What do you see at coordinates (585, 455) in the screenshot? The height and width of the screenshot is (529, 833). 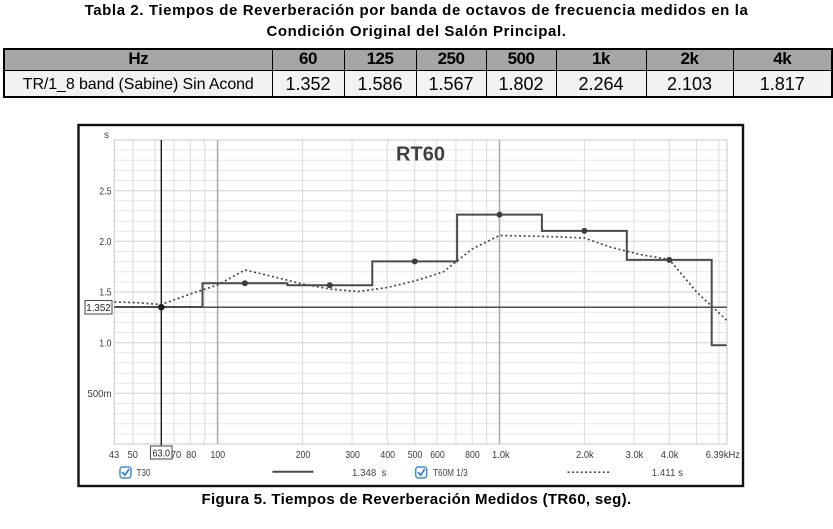 I see `svg-text: 2.0k` at bounding box center [585, 455].